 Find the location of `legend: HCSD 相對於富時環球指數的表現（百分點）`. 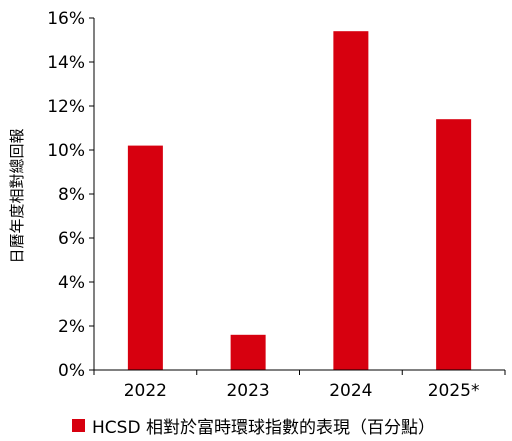

legend: HCSD 相對於富時環球指數的表現（百分點） is located at coordinates (253, 426).